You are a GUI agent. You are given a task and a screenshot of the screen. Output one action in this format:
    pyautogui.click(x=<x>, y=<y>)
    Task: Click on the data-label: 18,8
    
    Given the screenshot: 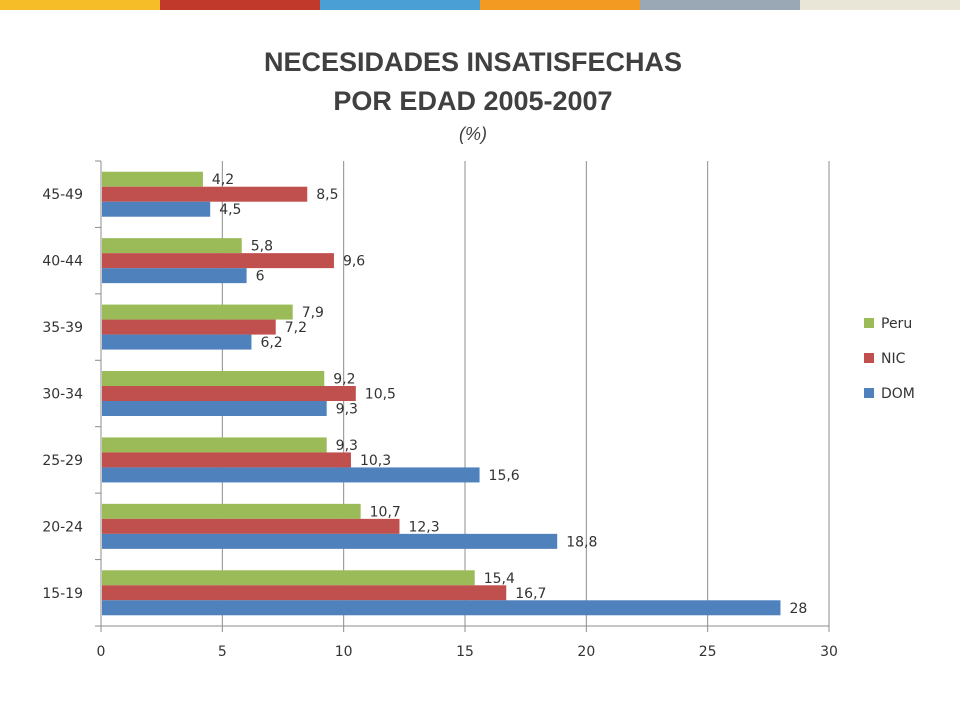 What is the action you would take?
    pyautogui.click(x=581, y=542)
    